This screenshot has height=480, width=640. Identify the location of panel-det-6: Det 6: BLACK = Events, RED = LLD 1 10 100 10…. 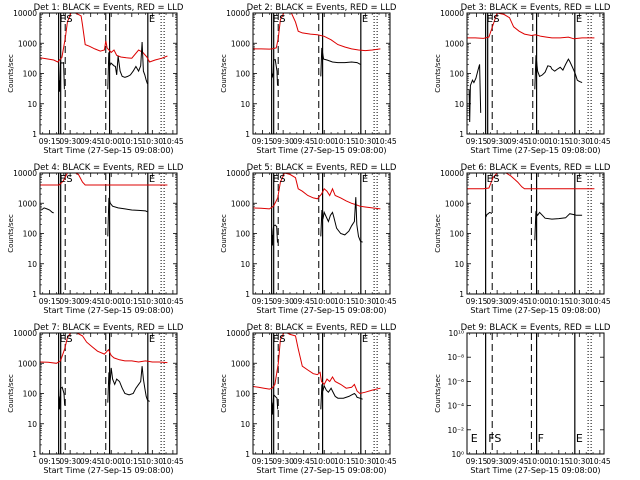
(522, 239).